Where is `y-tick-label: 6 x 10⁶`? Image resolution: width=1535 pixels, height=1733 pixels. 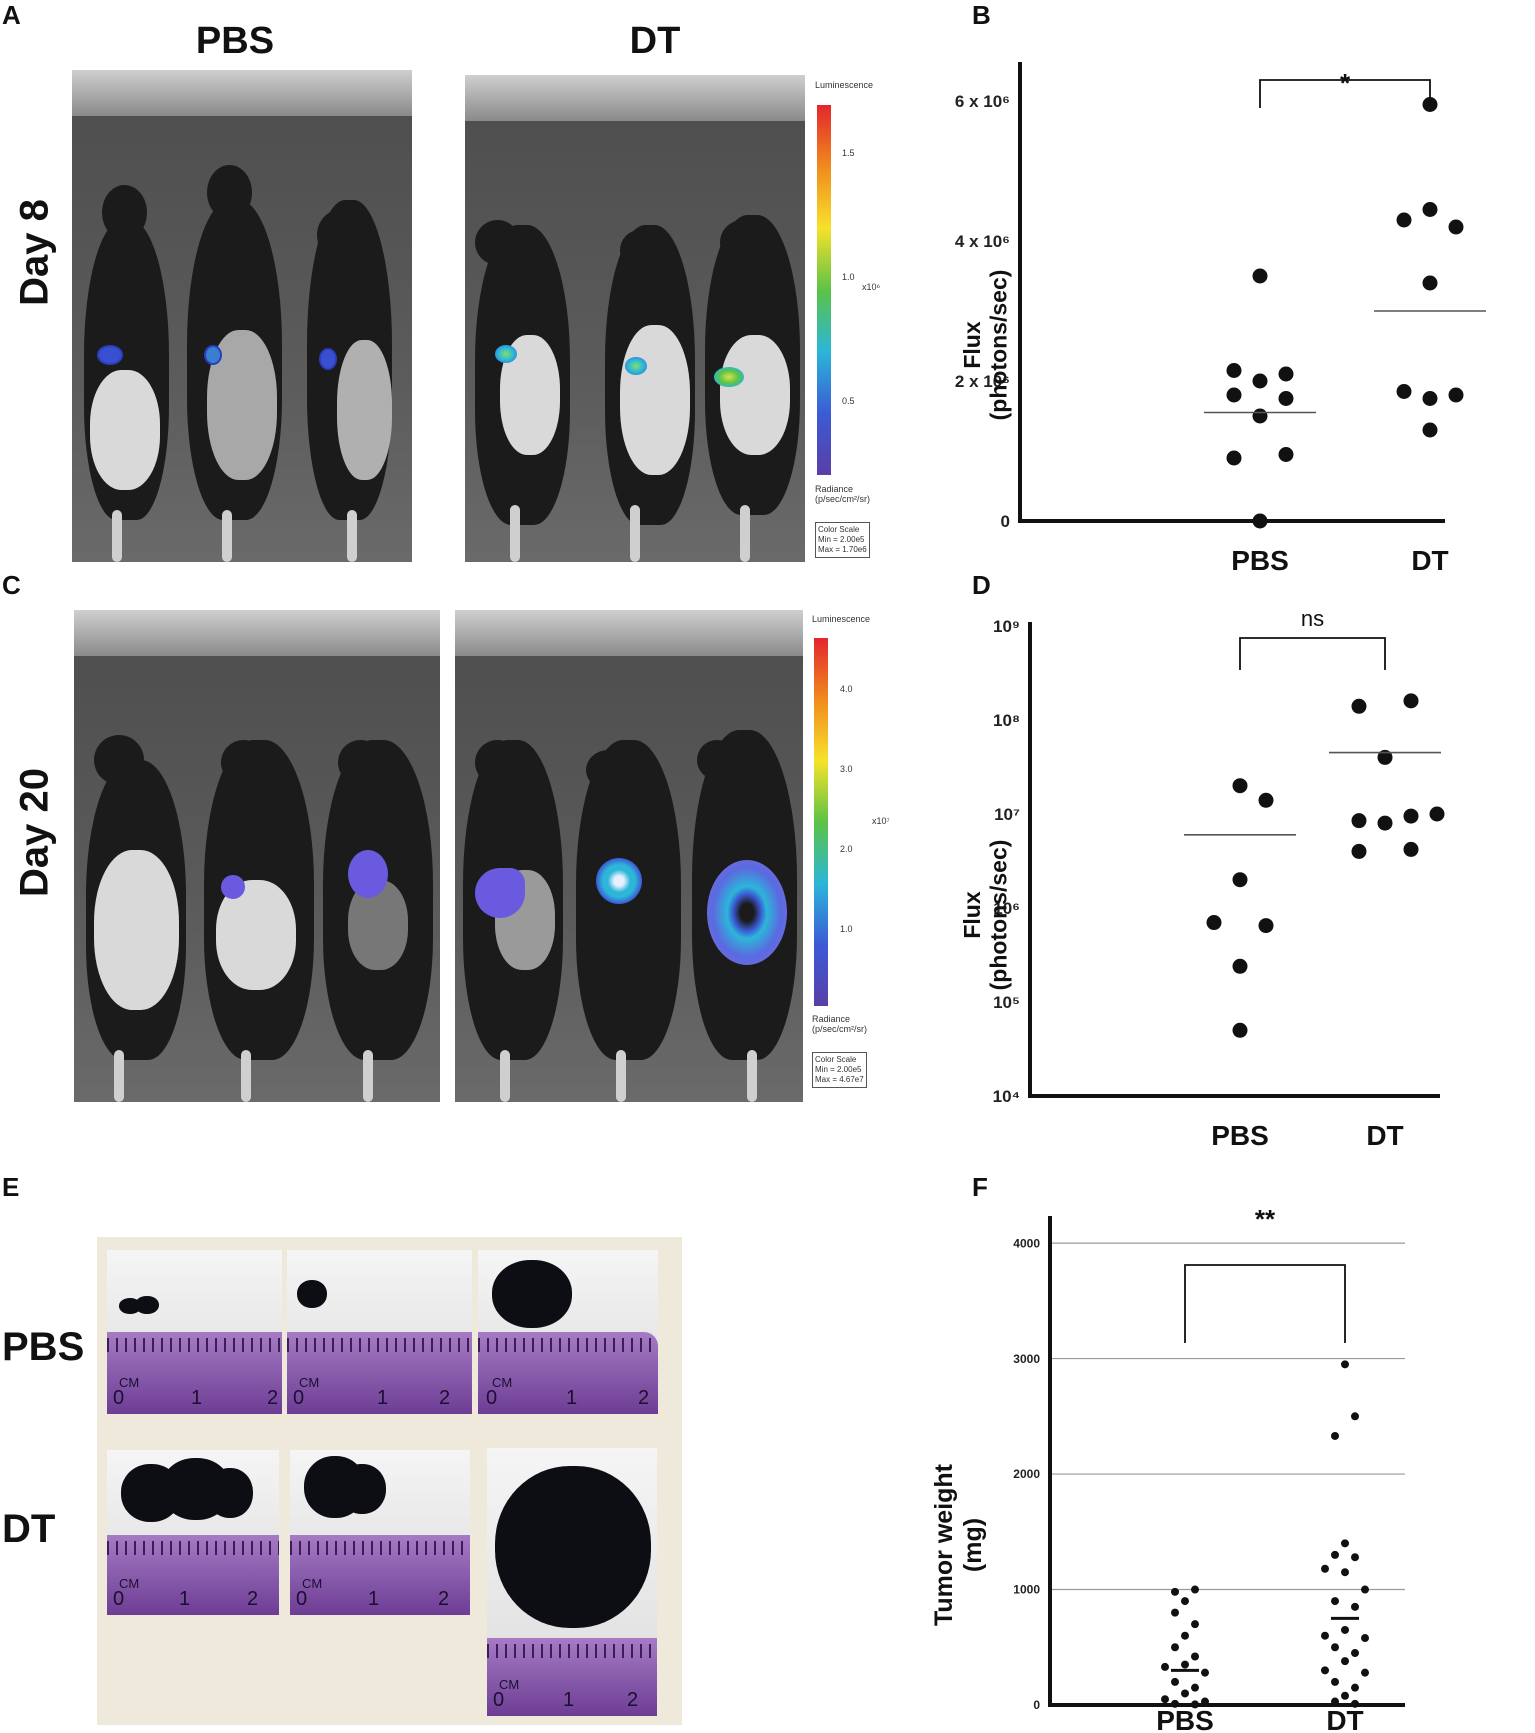
y-tick-label: 6 x 10⁶ is located at coordinates (982, 101).